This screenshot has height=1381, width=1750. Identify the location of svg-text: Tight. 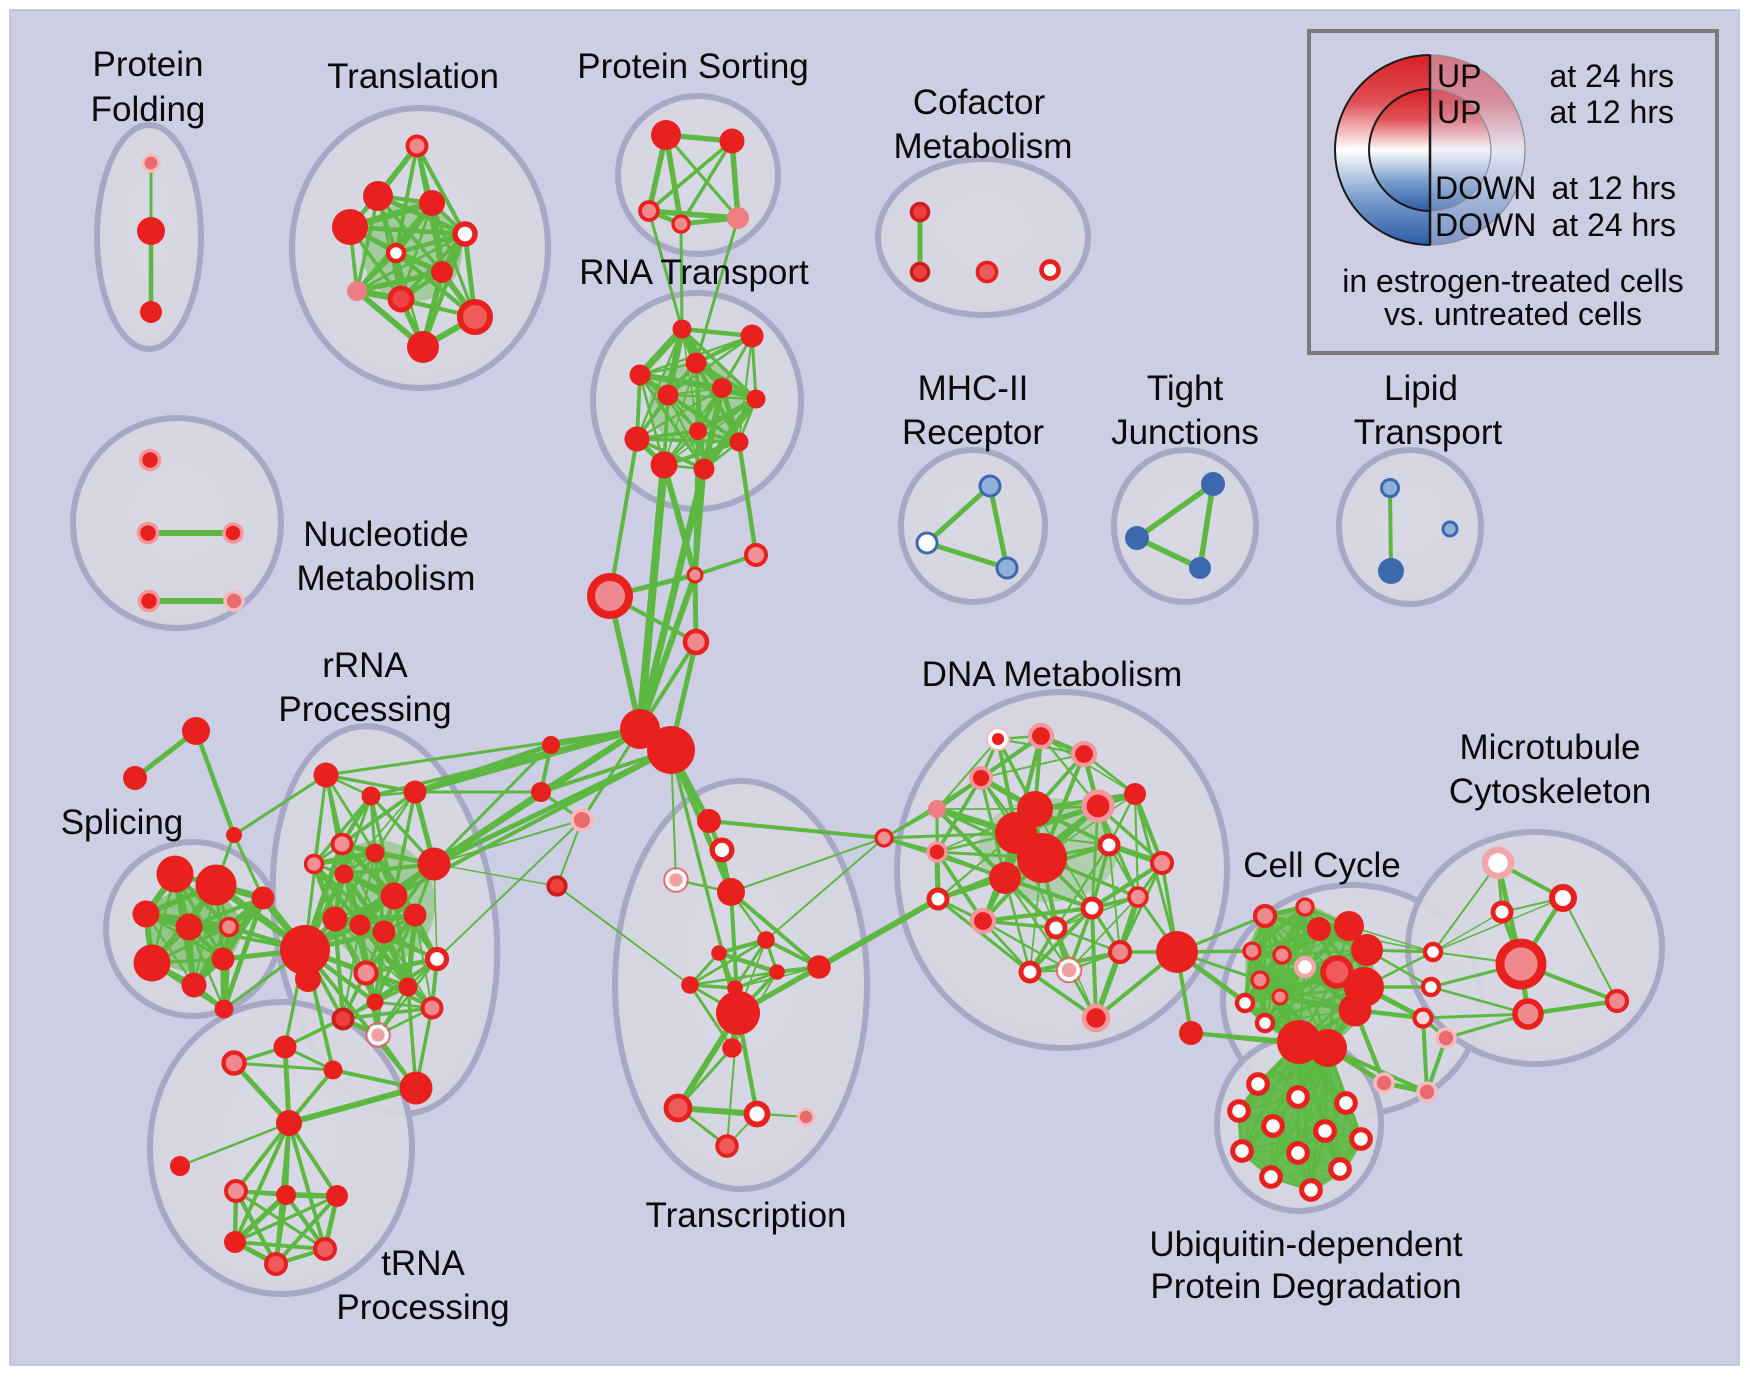
(1185, 388).